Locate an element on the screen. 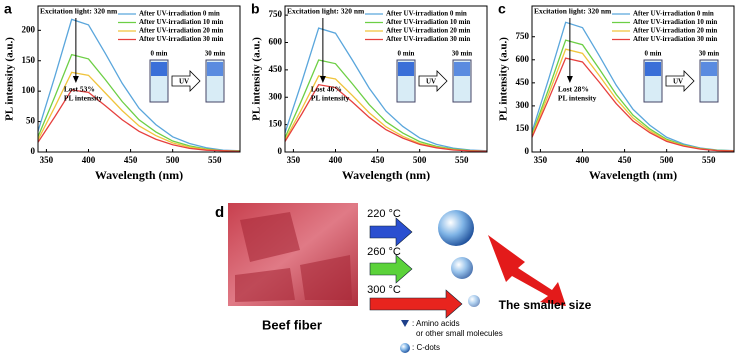 The image size is (740, 360). legend-text: : Amino acids is located at coordinates (436, 323).